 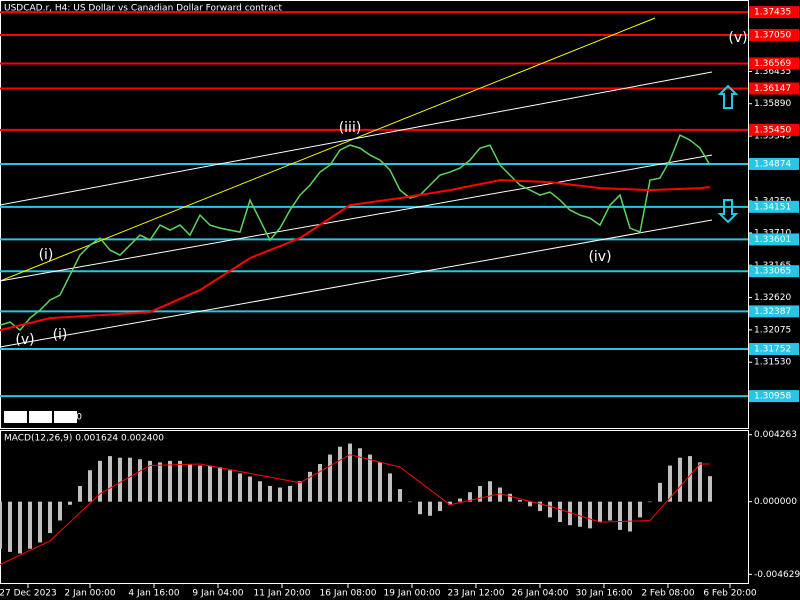 I want to click on level-label: 1.36147, so click(x=772, y=89).